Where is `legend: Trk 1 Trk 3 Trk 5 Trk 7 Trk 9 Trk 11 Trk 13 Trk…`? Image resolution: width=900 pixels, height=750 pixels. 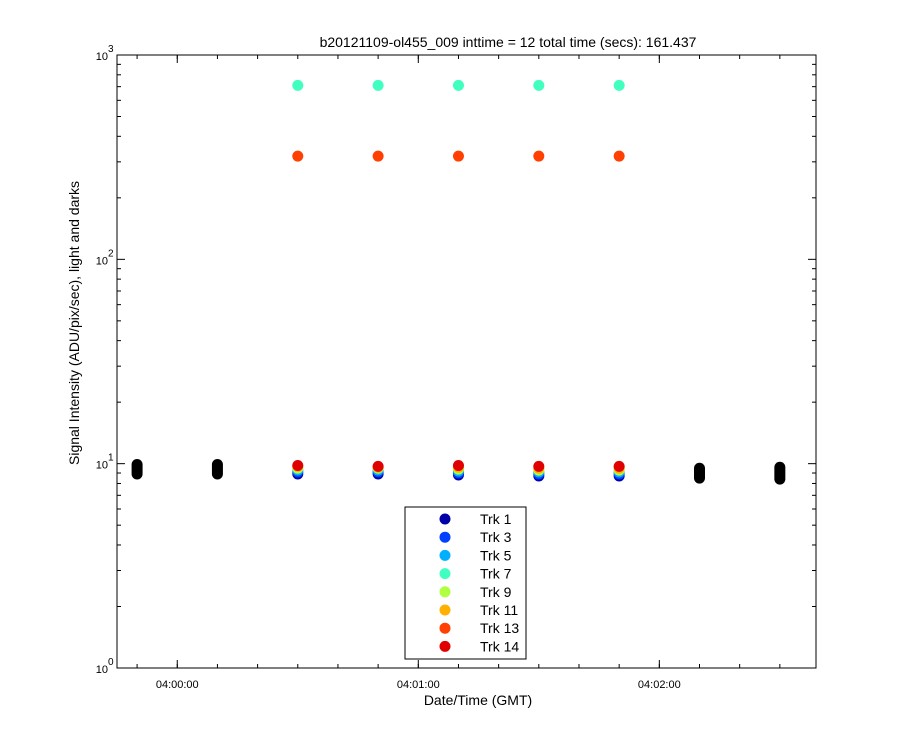
legend: Trk 1 Trk 3 Trk 5 Trk 7 Trk 9 Trk 11 Trk 13 Trk… is located at coordinates (465, 583).